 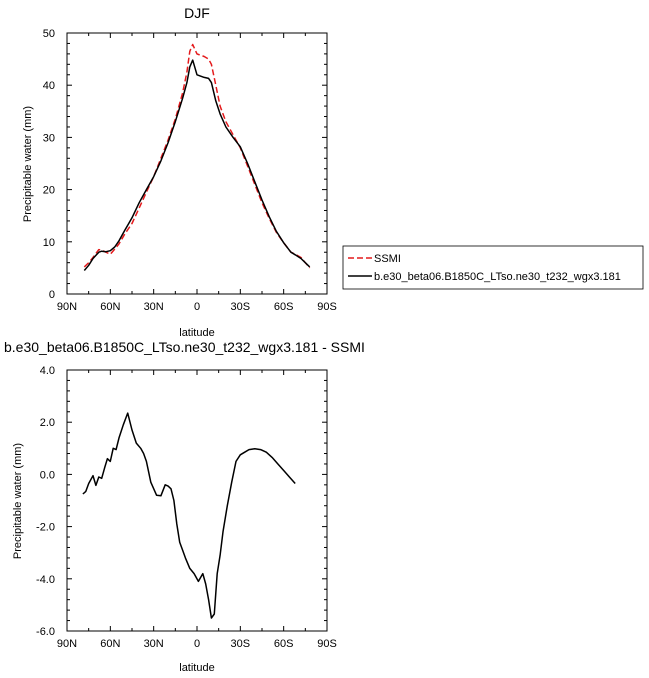 What do you see at coordinates (110, 307) in the screenshot?
I see `top-xtick-label: 60N` at bounding box center [110, 307].